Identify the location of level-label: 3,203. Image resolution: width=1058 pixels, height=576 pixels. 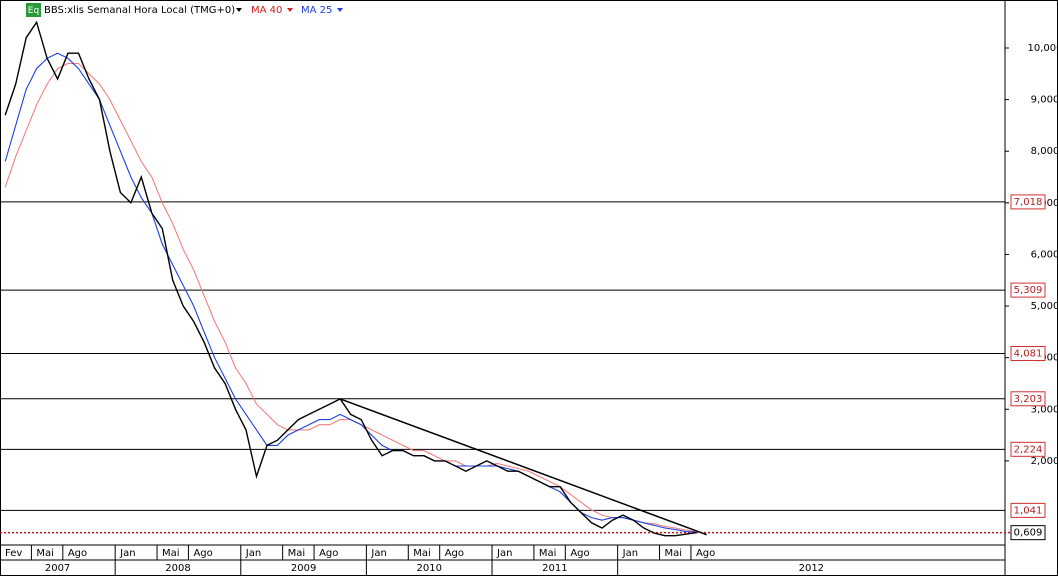
(1028, 399).